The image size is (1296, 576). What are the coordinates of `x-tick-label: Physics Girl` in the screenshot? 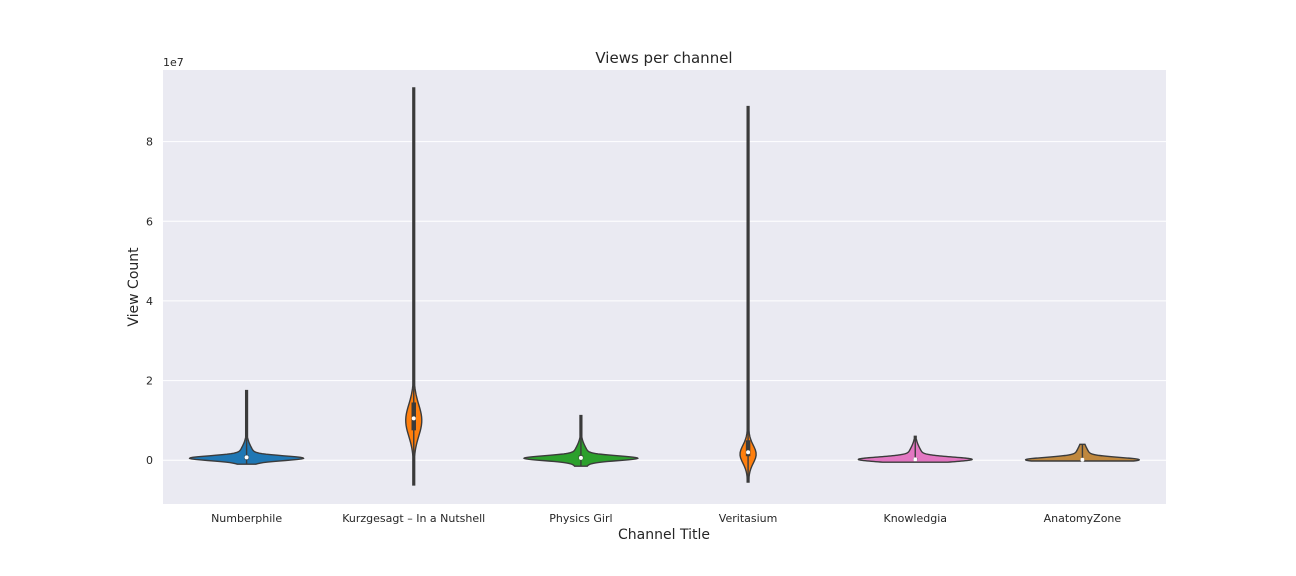 It's located at (580, 518).